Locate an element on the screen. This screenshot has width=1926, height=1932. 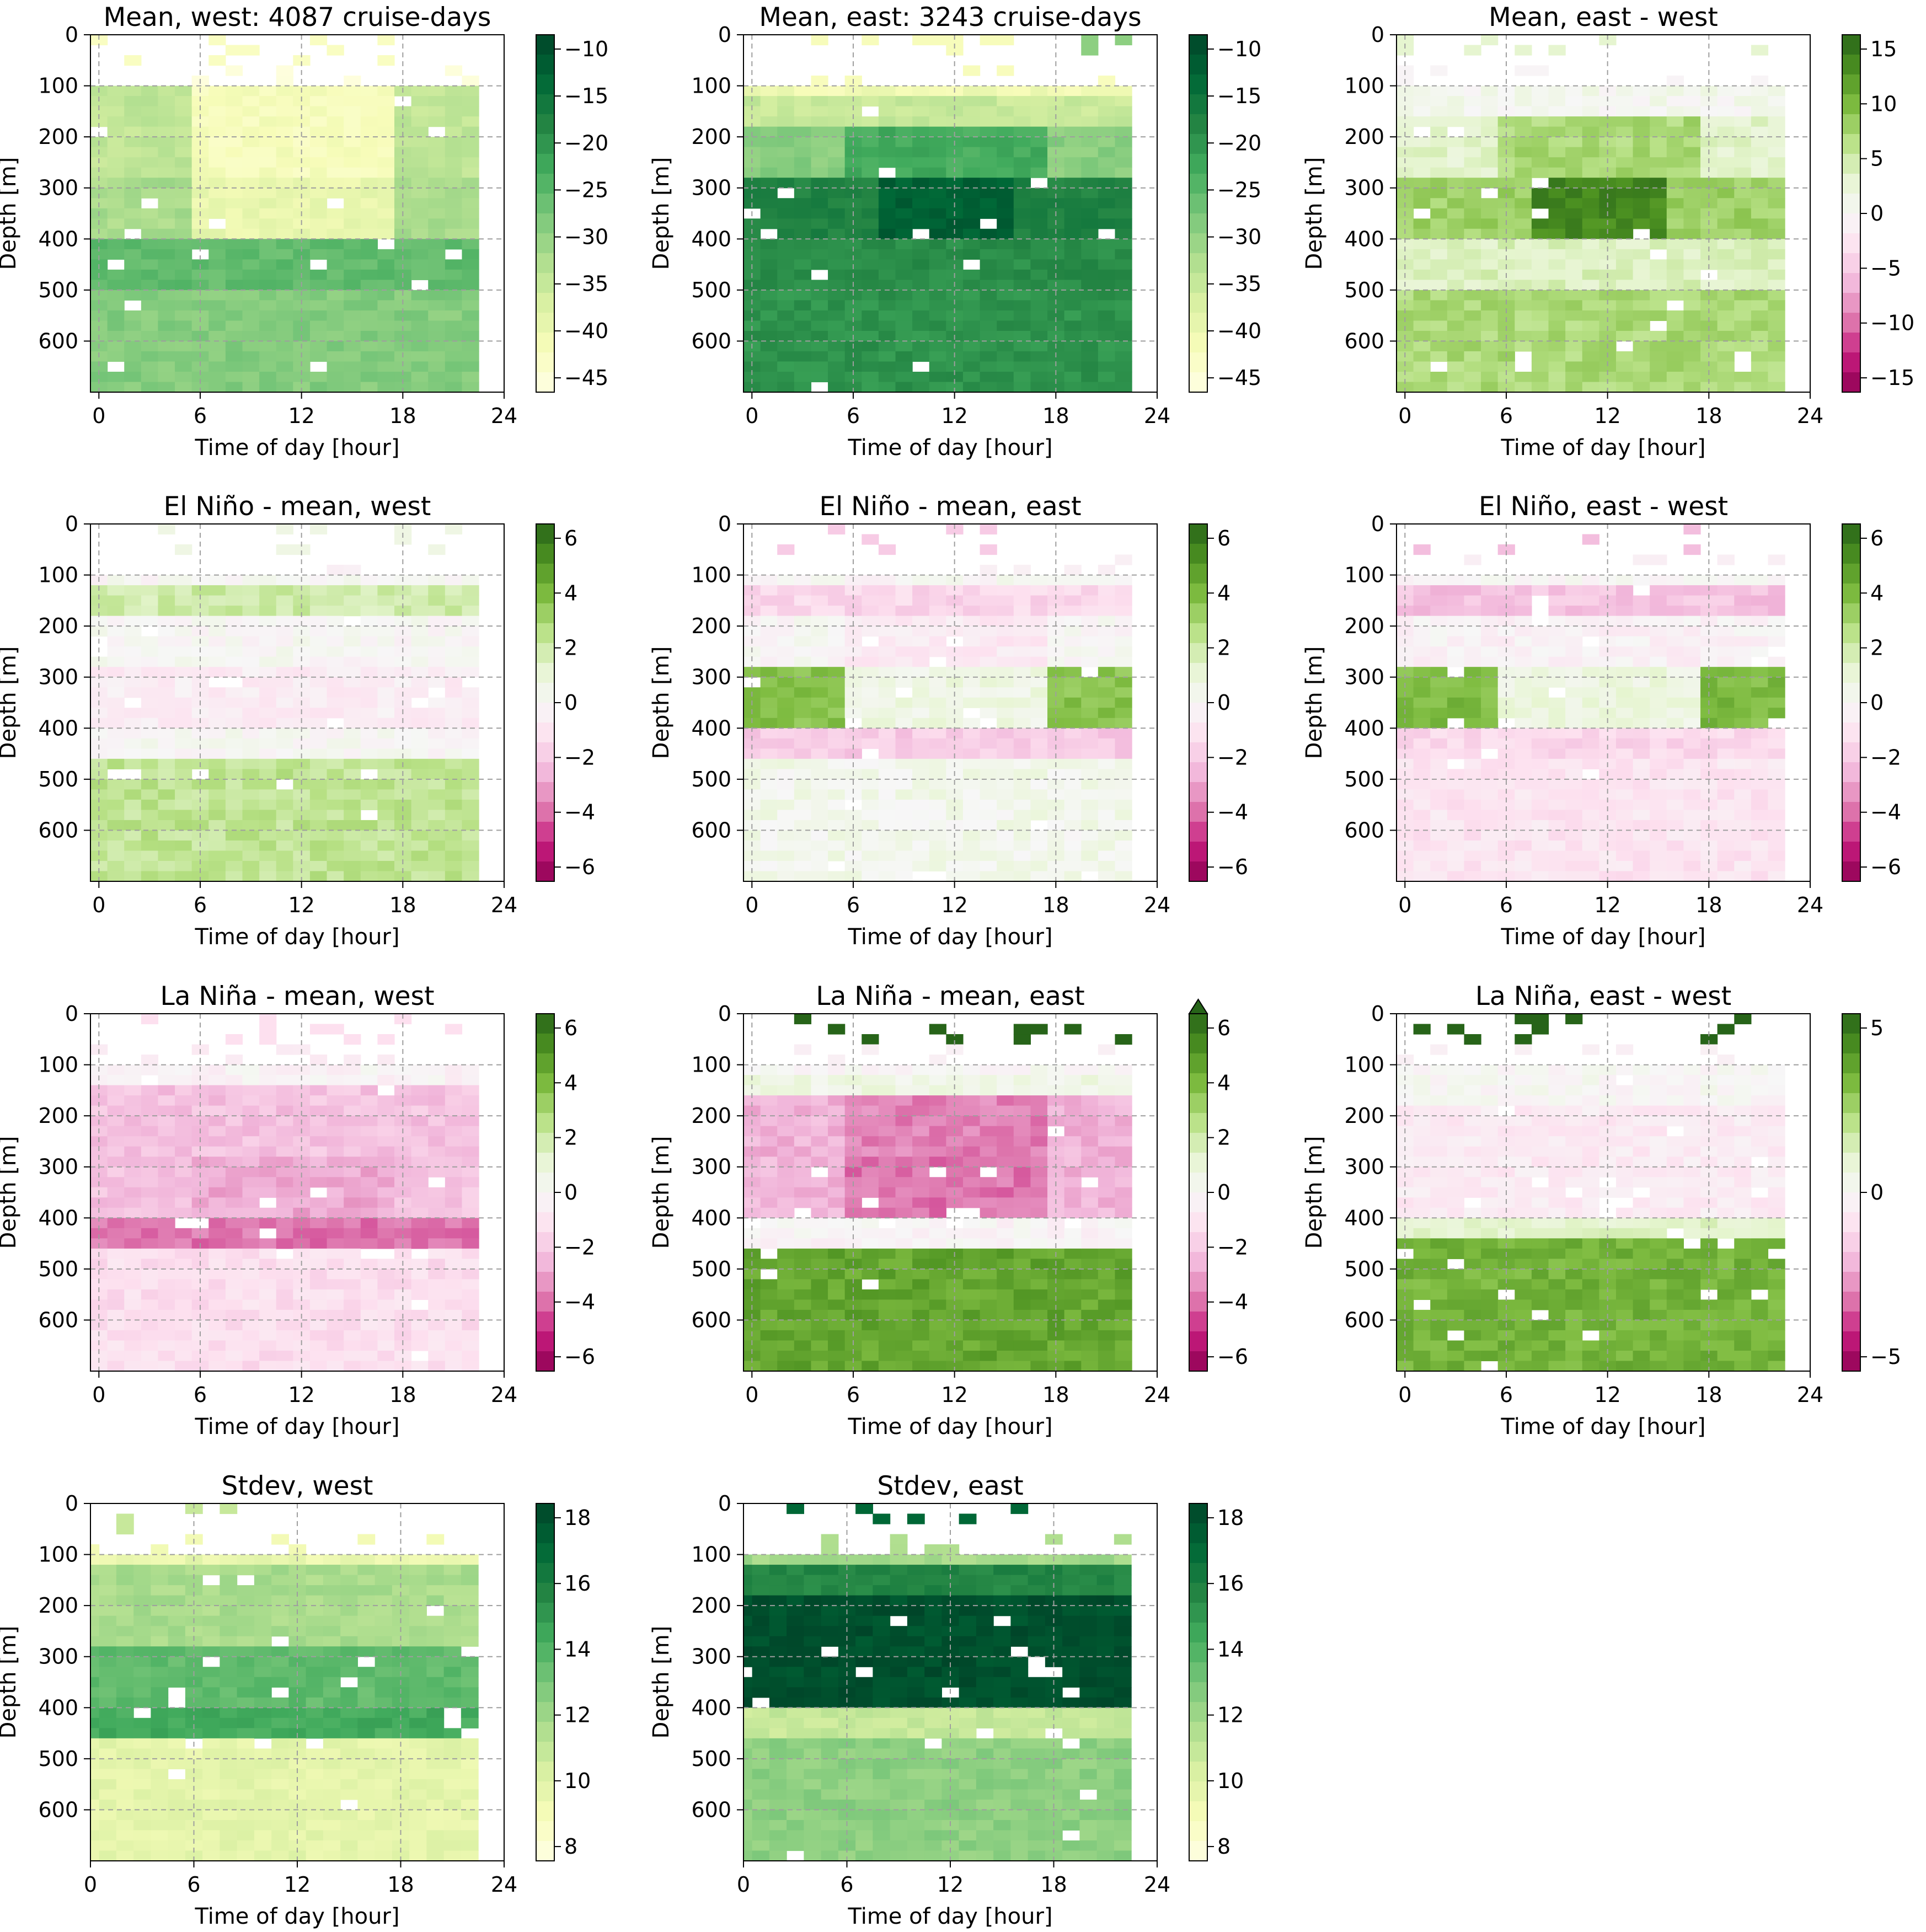
colorbar-tick-label: 6 is located at coordinates (571, 538).